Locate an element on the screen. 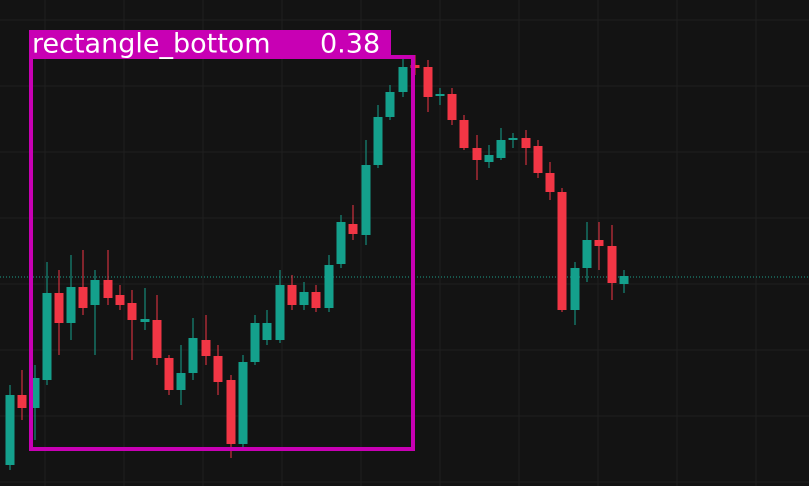 The height and width of the screenshot is (486, 809). detection-label-bg is located at coordinates (210, 44).